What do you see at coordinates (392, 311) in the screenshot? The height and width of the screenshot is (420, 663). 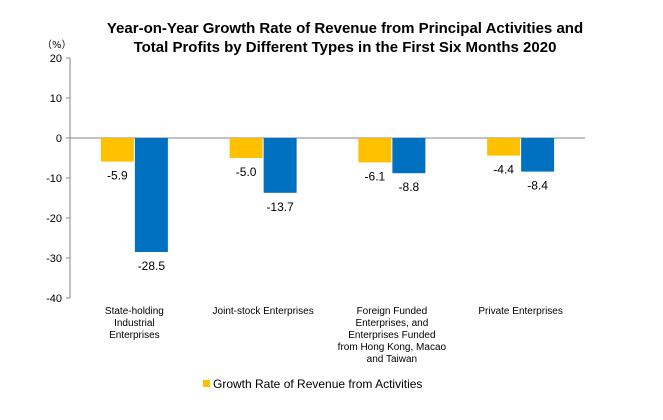 I see `category-label-line: Foreign Funded` at bounding box center [392, 311].